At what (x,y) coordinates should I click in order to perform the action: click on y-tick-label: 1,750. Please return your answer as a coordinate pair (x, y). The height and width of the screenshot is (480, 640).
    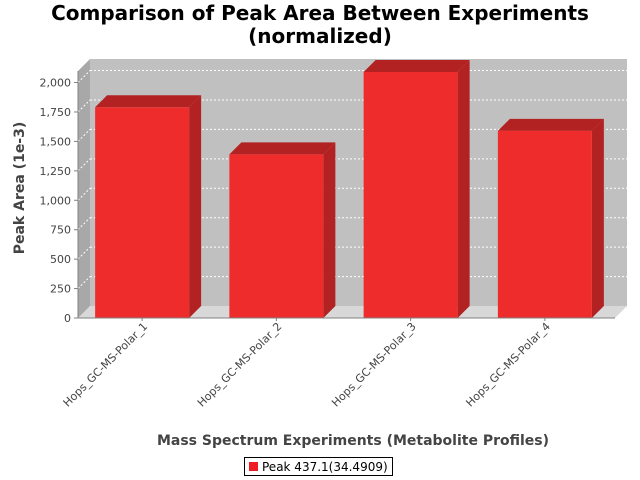
    Looking at the image, I should click on (56, 112).